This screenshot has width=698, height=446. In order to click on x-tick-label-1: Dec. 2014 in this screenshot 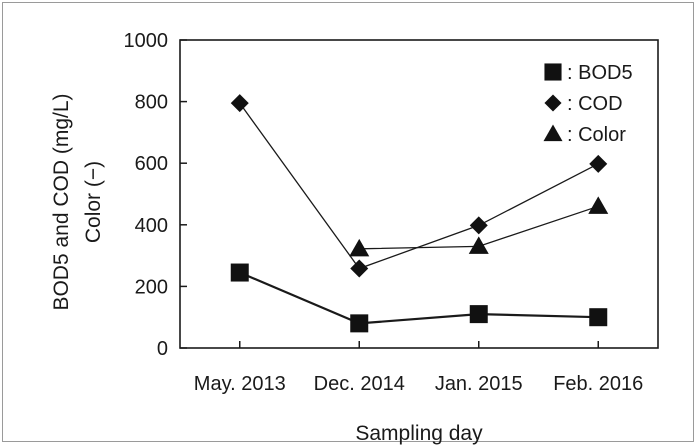, I will do `click(359, 384)`.